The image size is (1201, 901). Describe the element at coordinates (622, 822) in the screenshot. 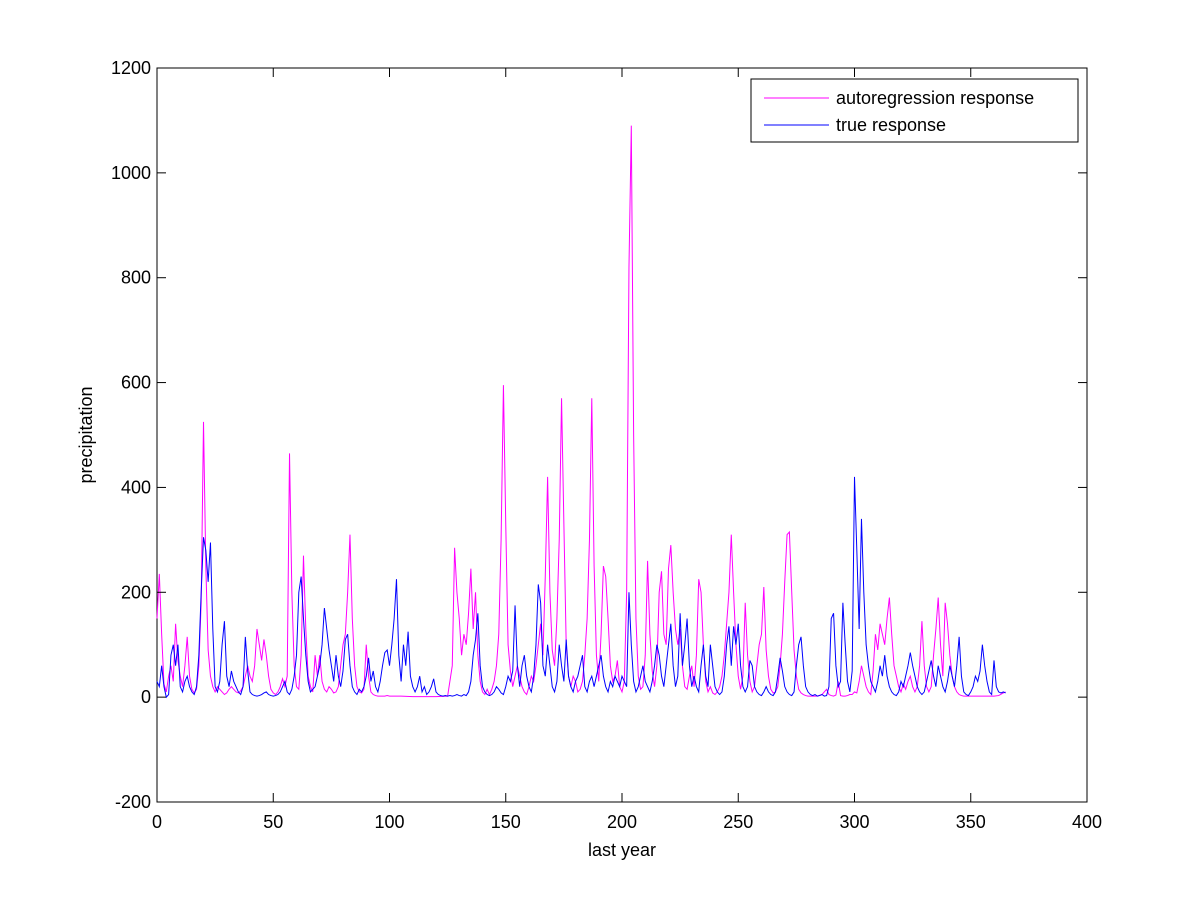

I see `x-tick-label: 200` at that location.